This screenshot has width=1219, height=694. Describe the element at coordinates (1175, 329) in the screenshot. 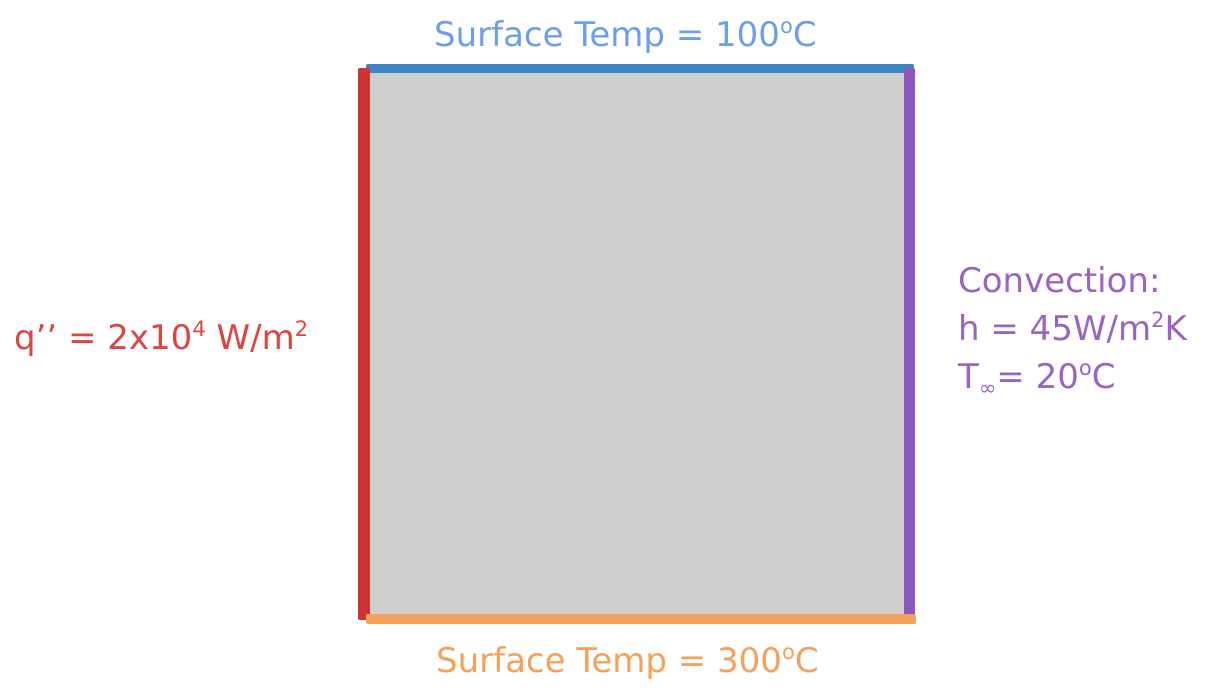

I see `h-unit-suffix: K` at that location.